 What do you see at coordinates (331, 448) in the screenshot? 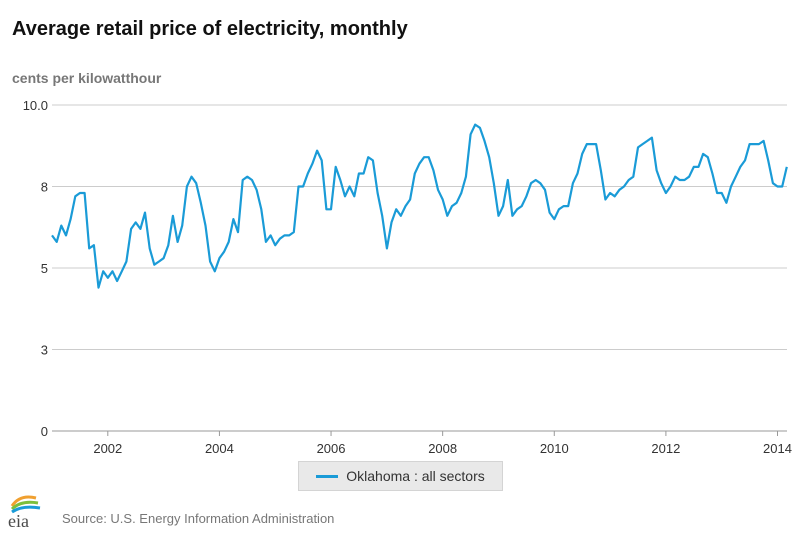
I see `x-tick-label: 2006` at bounding box center [331, 448].